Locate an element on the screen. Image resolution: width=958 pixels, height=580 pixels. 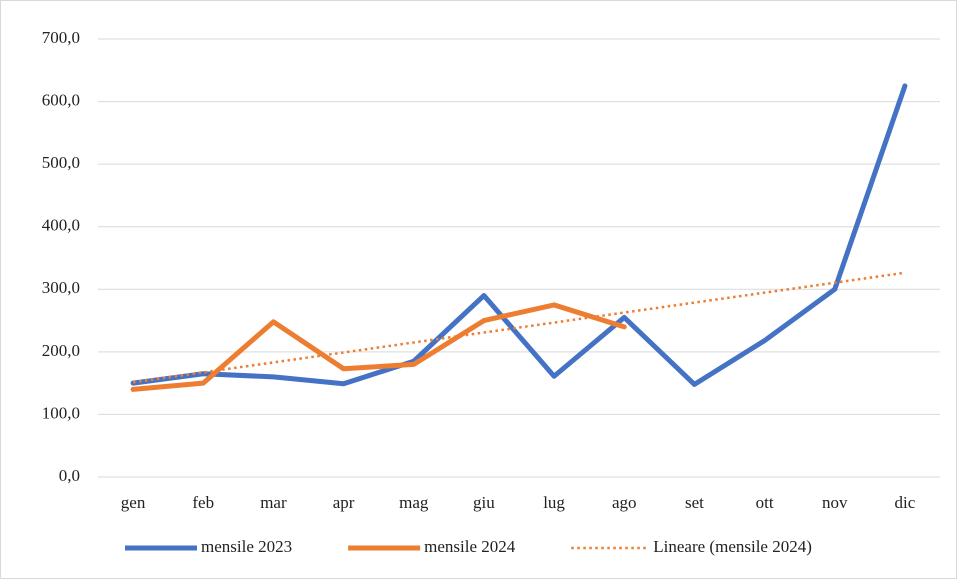
legend-label: mensile 2024 is located at coordinates (470, 546).